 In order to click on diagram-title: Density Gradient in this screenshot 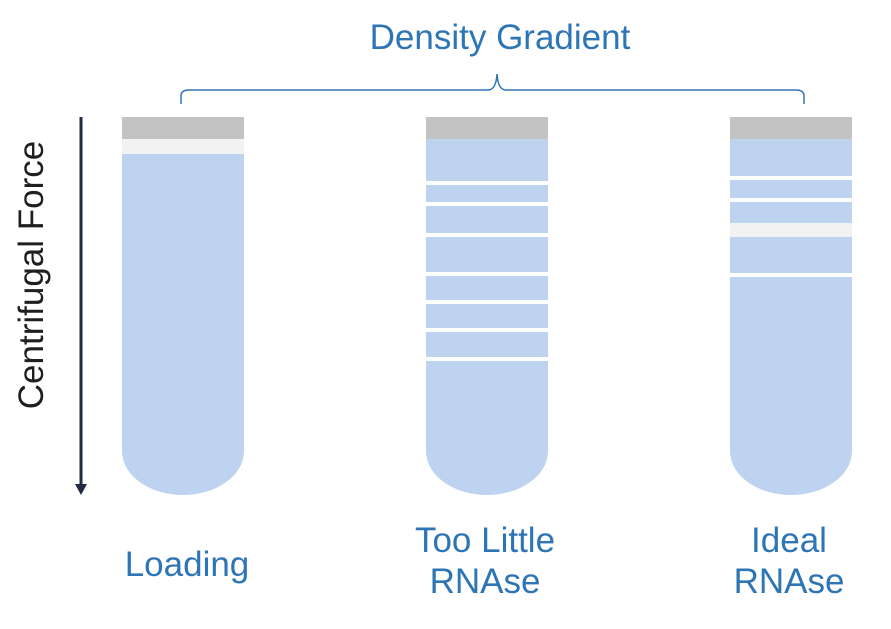, I will do `click(500, 37)`.